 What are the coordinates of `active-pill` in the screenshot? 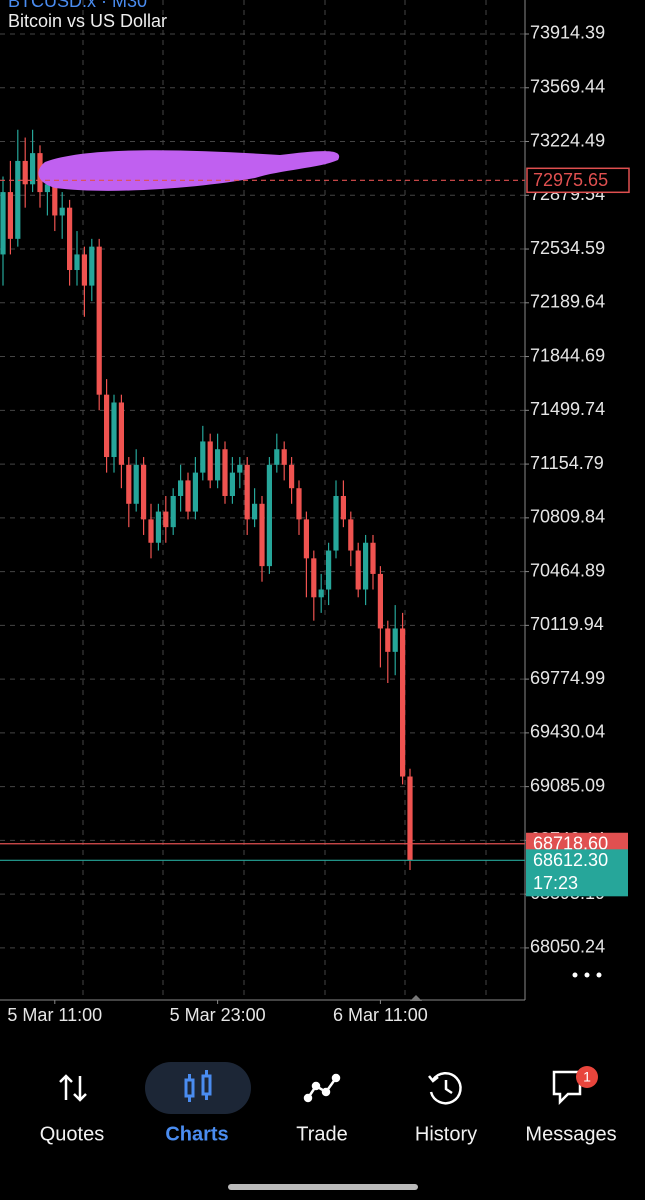 It's located at (198, 1088).